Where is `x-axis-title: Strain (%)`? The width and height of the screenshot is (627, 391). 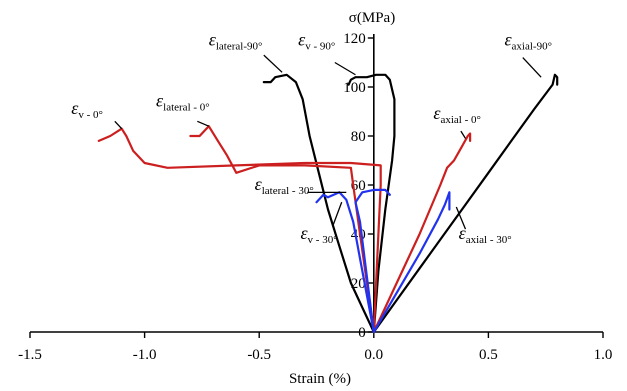
x-axis-title: Strain (%) is located at coordinates (320, 379).